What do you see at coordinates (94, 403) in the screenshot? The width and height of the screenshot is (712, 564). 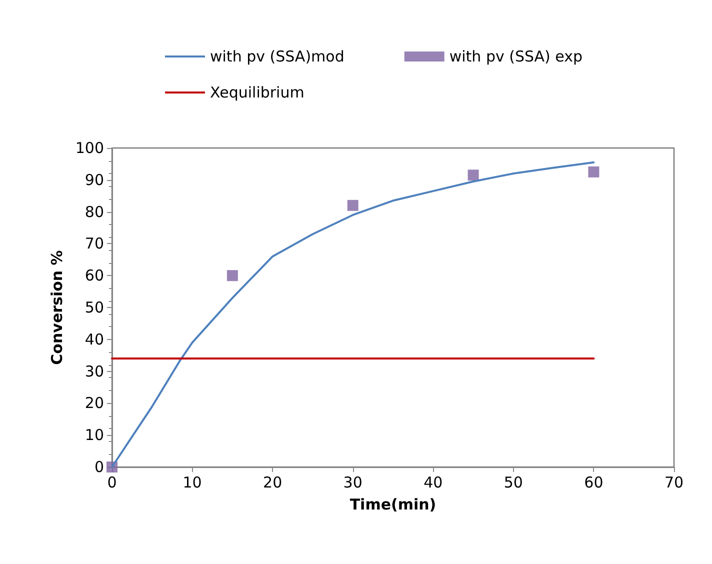 I see `y-tick-label: 20` at bounding box center [94, 403].